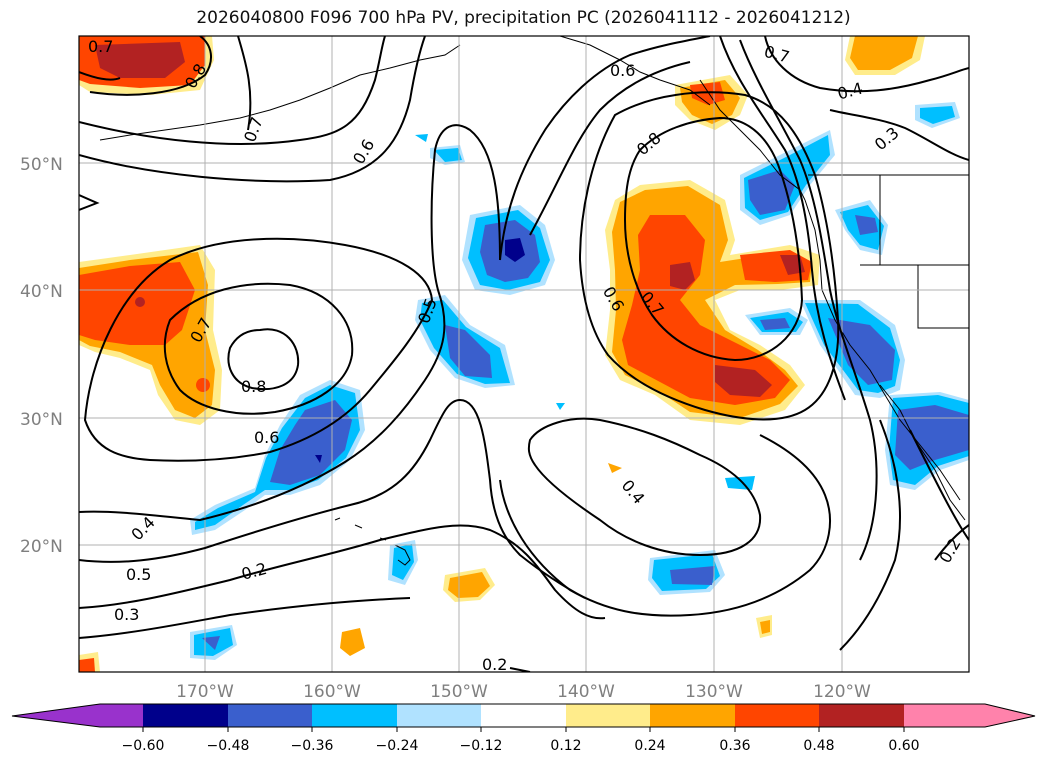 The height and width of the screenshot is (765, 1047). What do you see at coordinates (253, 386) in the screenshot?
I see `contour-label: 0.8` at bounding box center [253, 386].